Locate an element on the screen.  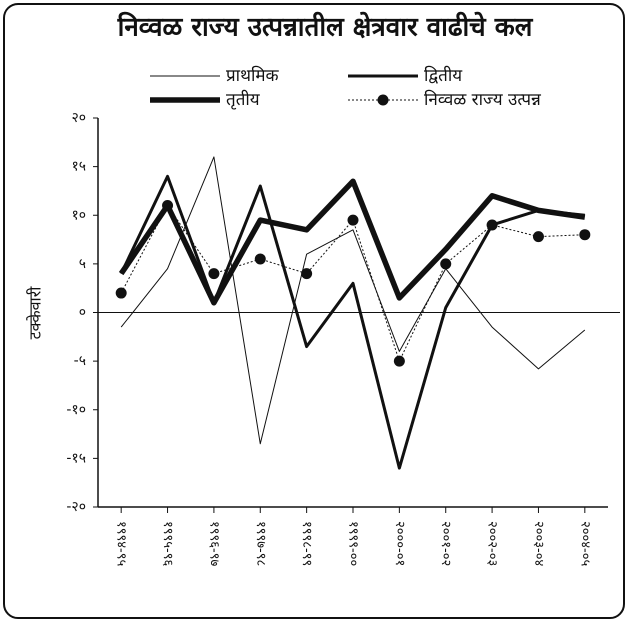
x-tick-label: २००१-०२ is located at coordinates (445, 543).